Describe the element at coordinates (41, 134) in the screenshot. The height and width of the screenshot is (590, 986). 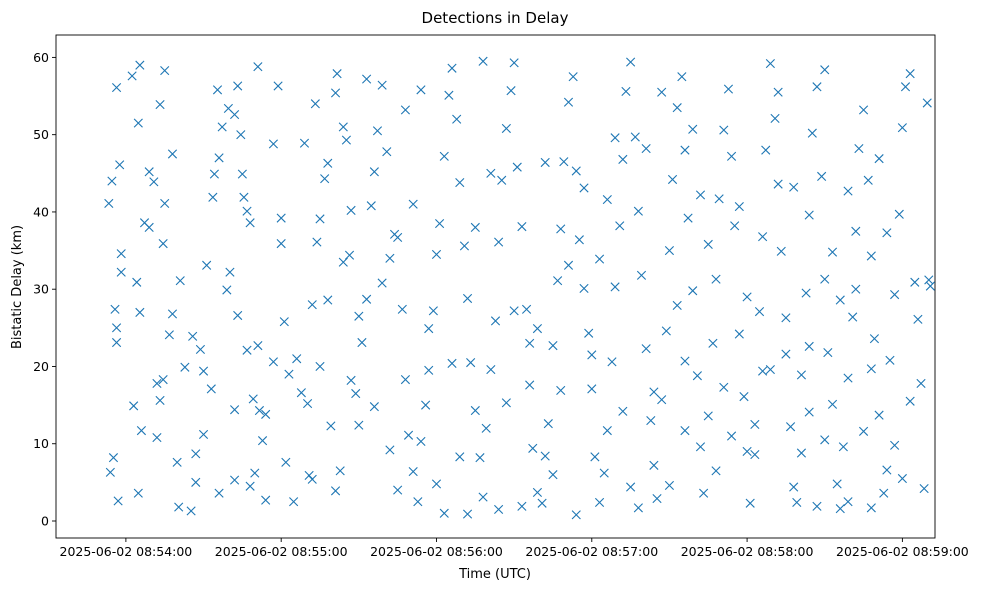
I see `y-tick-label: 50` at that location.